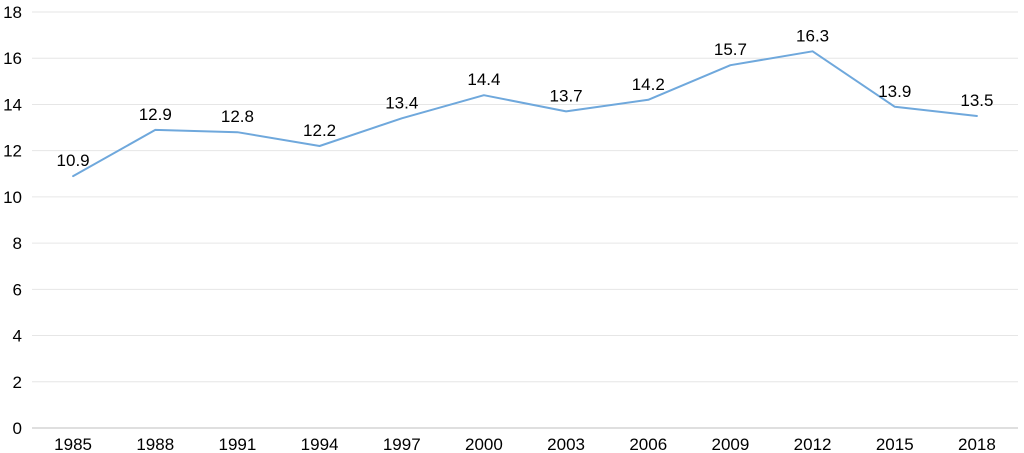 The height and width of the screenshot is (453, 1024). What do you see at coordinates (484, 444) in the screenshot?
I see `x-tick-label-2000: 2000` at bounding box center [484, 444].